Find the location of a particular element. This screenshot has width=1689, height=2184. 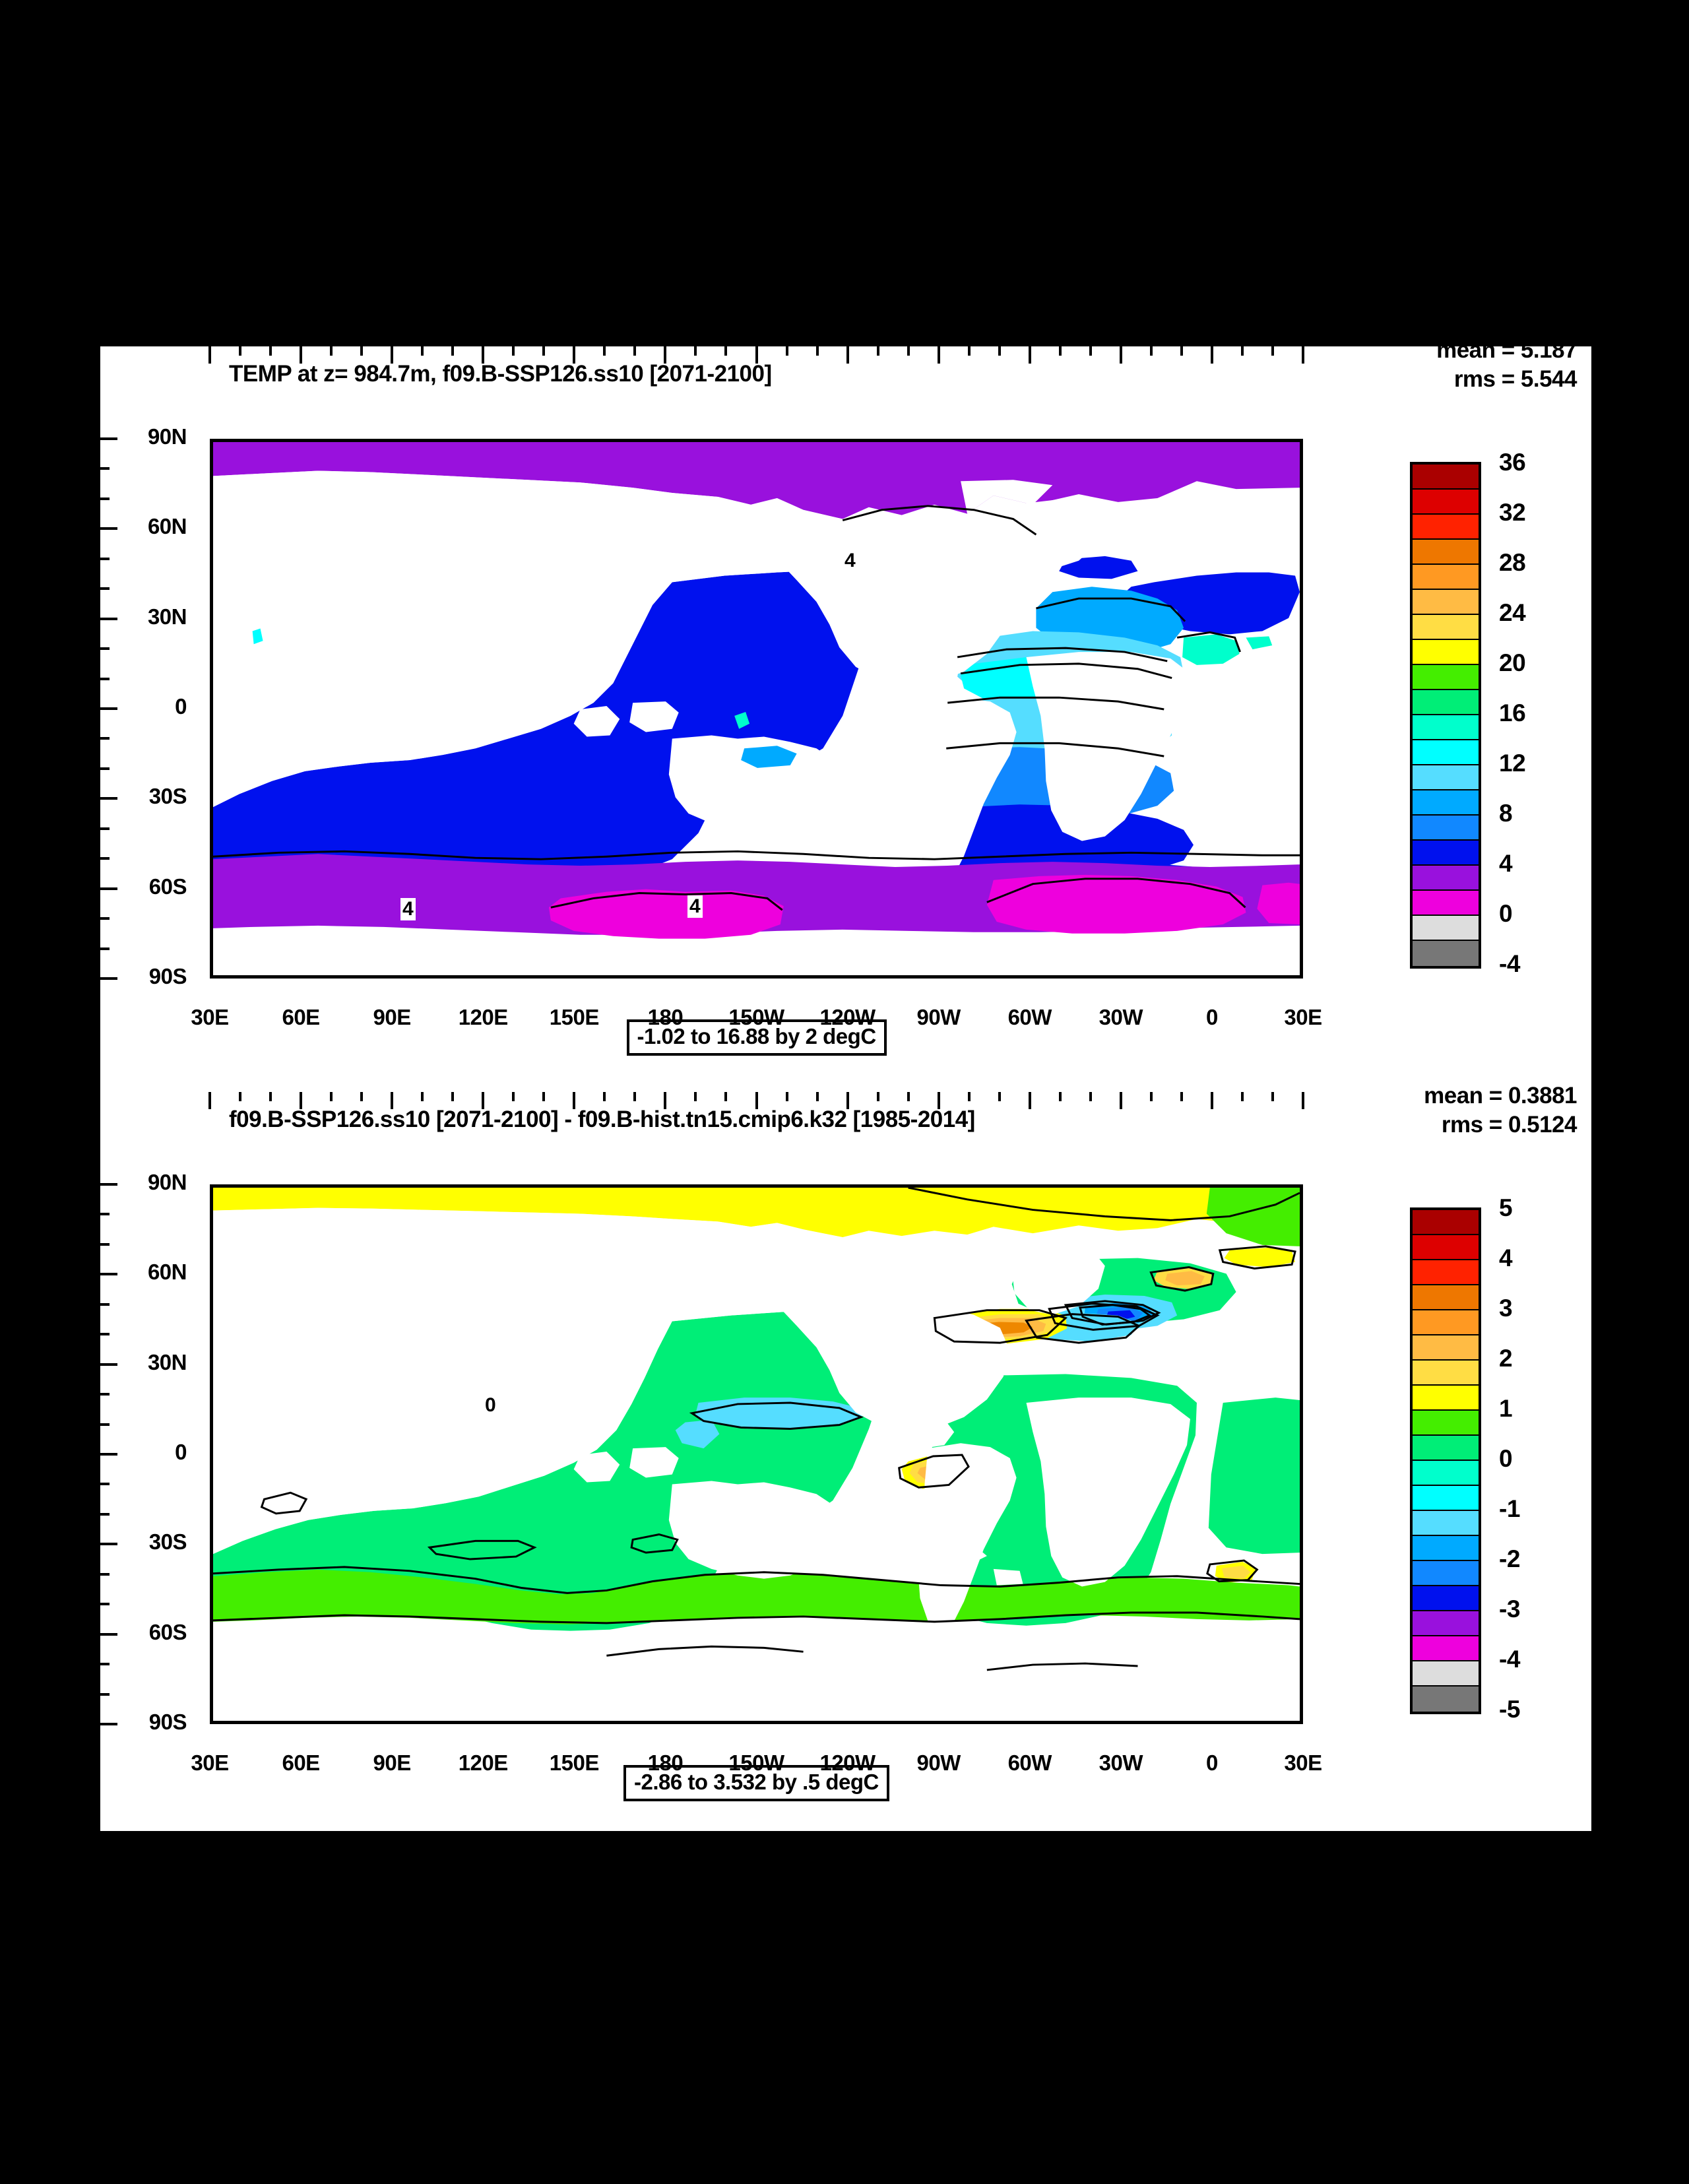

x-axis-label-1-7: 120W is located at coordinates (847, 1017).